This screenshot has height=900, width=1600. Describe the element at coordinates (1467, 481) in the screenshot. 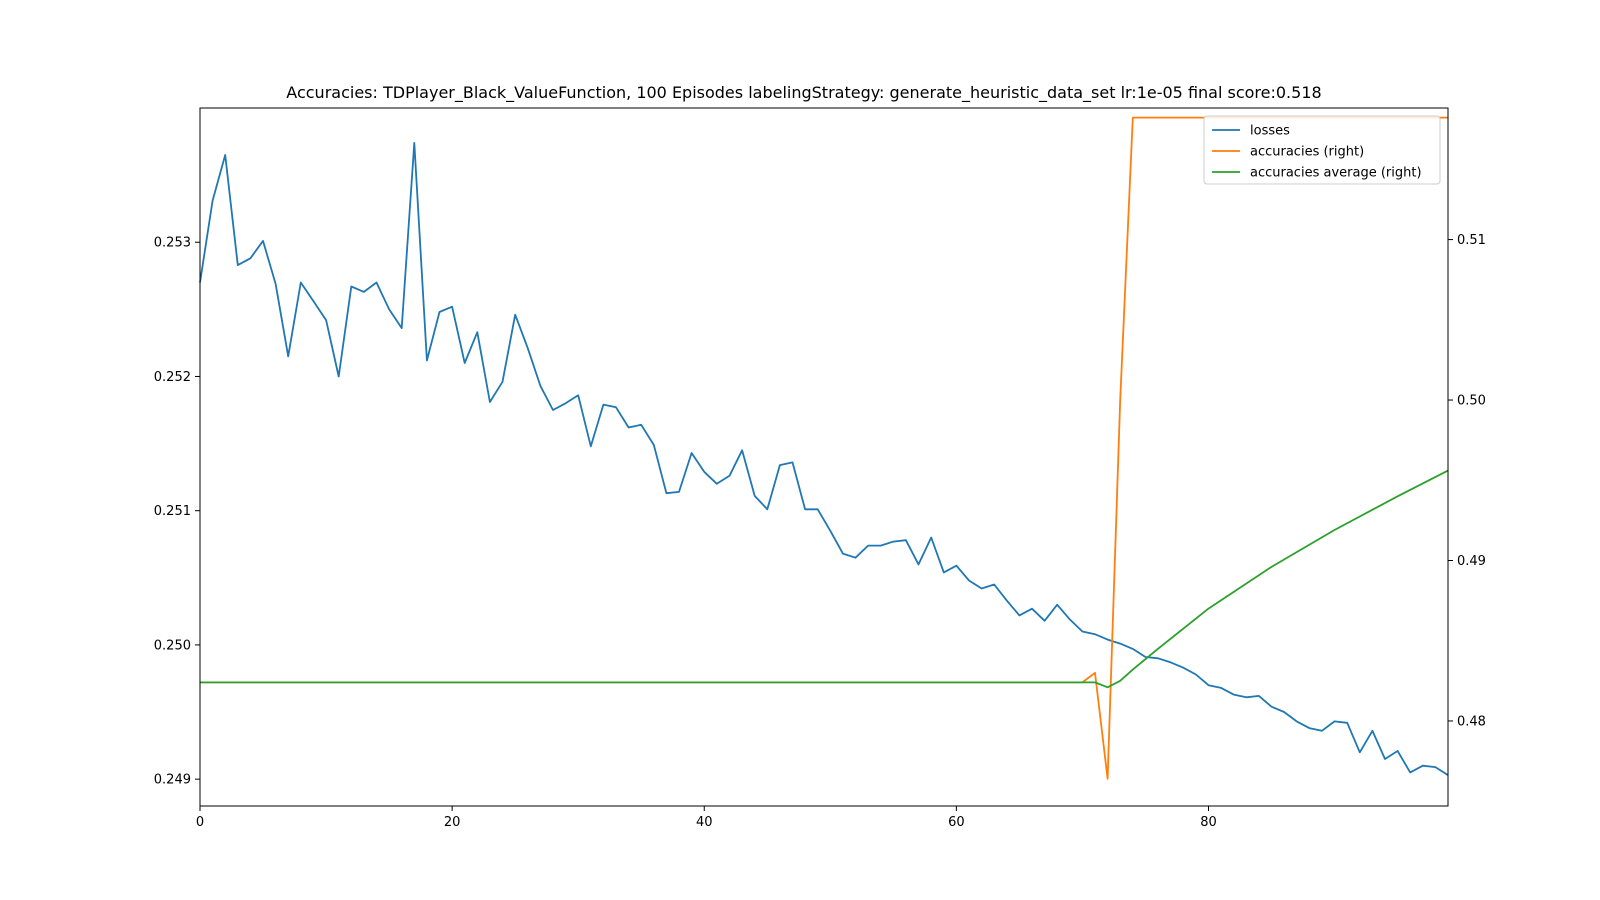

I see `y-axis-right: 0.48 0.49 0.50 0.51` at that location.